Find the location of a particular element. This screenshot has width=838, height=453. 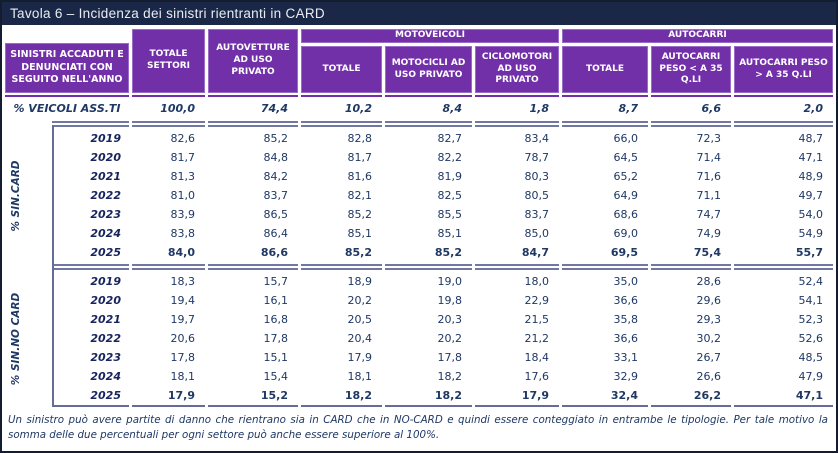

value-cell: 15,4 is located at coordinates (276, 376).